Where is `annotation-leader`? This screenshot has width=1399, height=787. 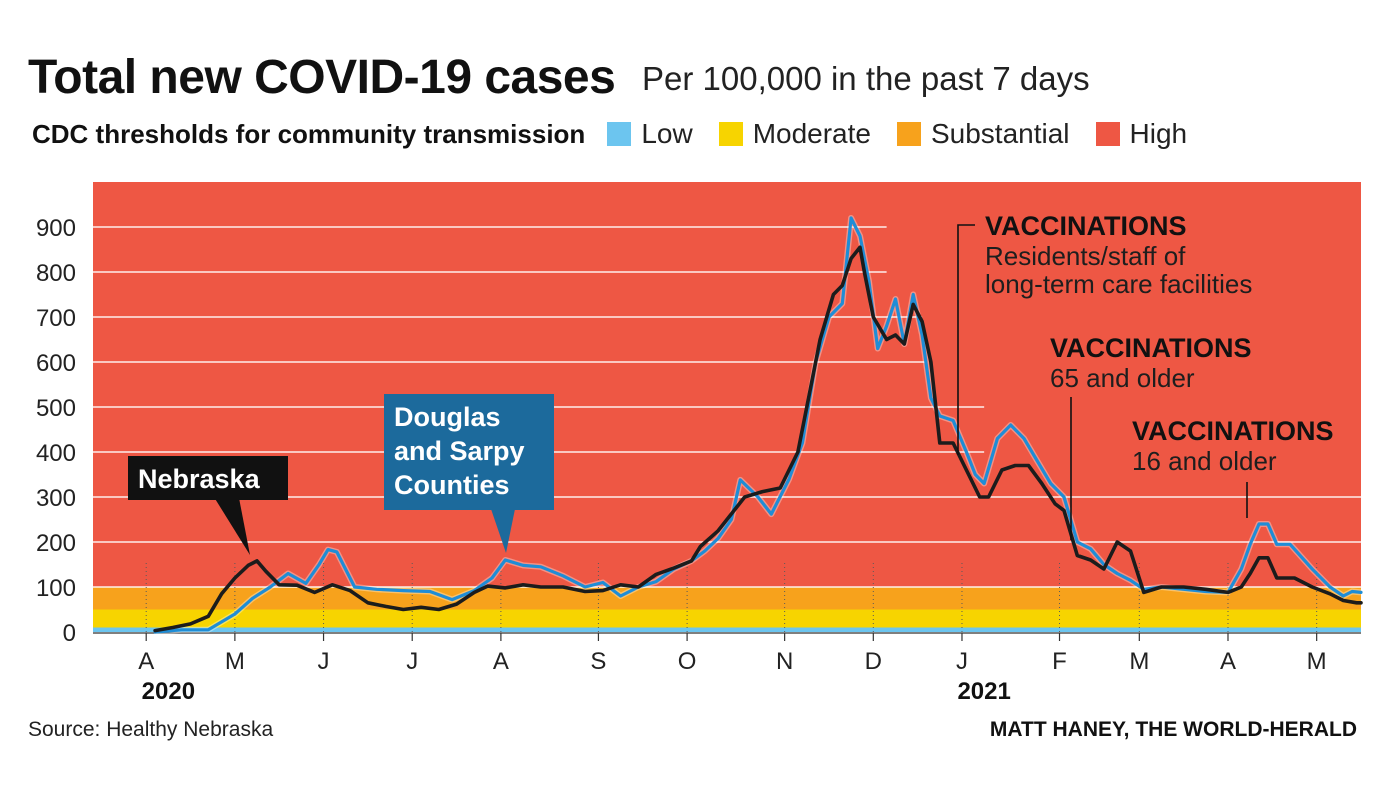 annotation-leader is located at coordinates (966, 339).